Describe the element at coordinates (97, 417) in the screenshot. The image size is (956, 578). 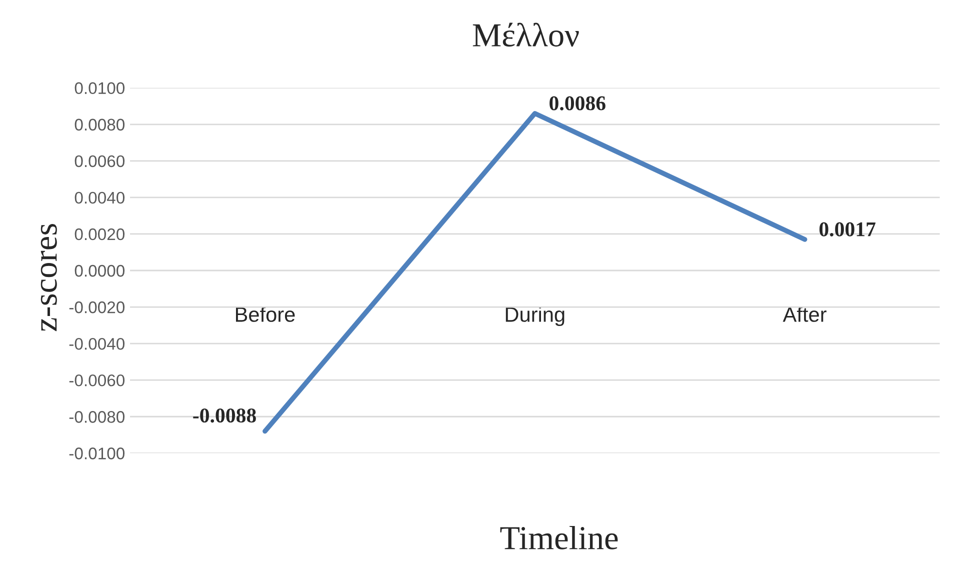
I see `y-tick-label: -0.0080` at that location.